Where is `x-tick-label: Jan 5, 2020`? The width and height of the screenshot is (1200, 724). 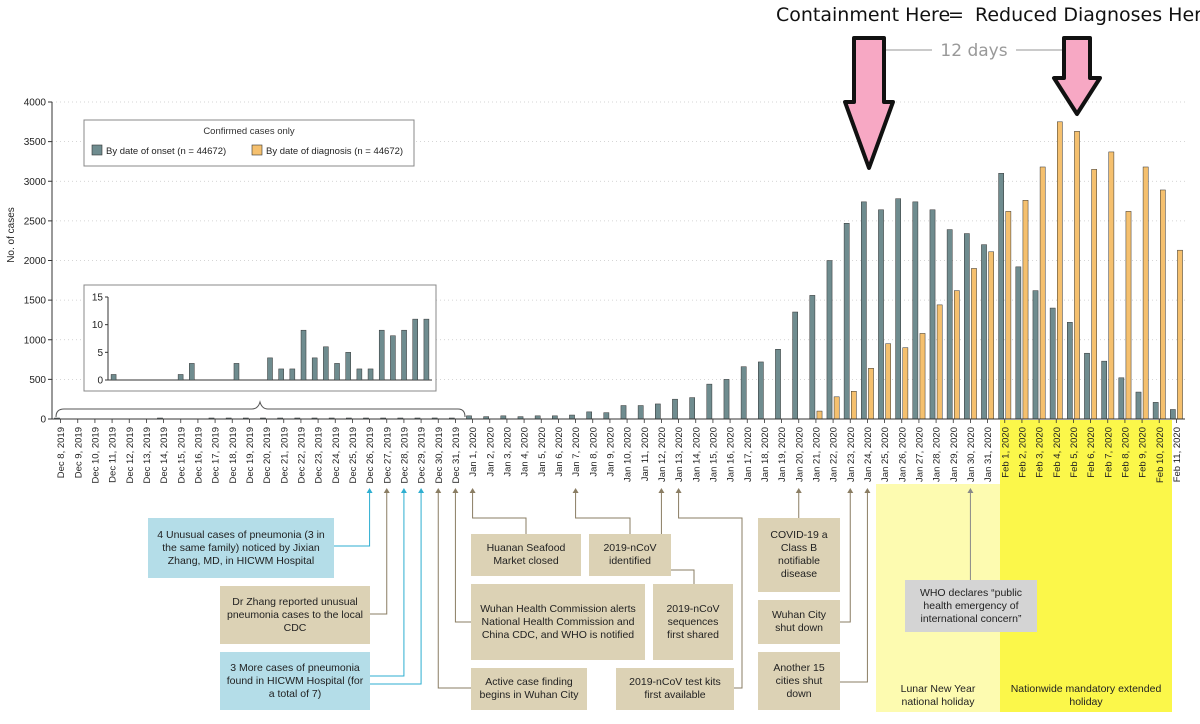 x-tick-label: Jan 5, 2020 is located at coordinates (542, 452).